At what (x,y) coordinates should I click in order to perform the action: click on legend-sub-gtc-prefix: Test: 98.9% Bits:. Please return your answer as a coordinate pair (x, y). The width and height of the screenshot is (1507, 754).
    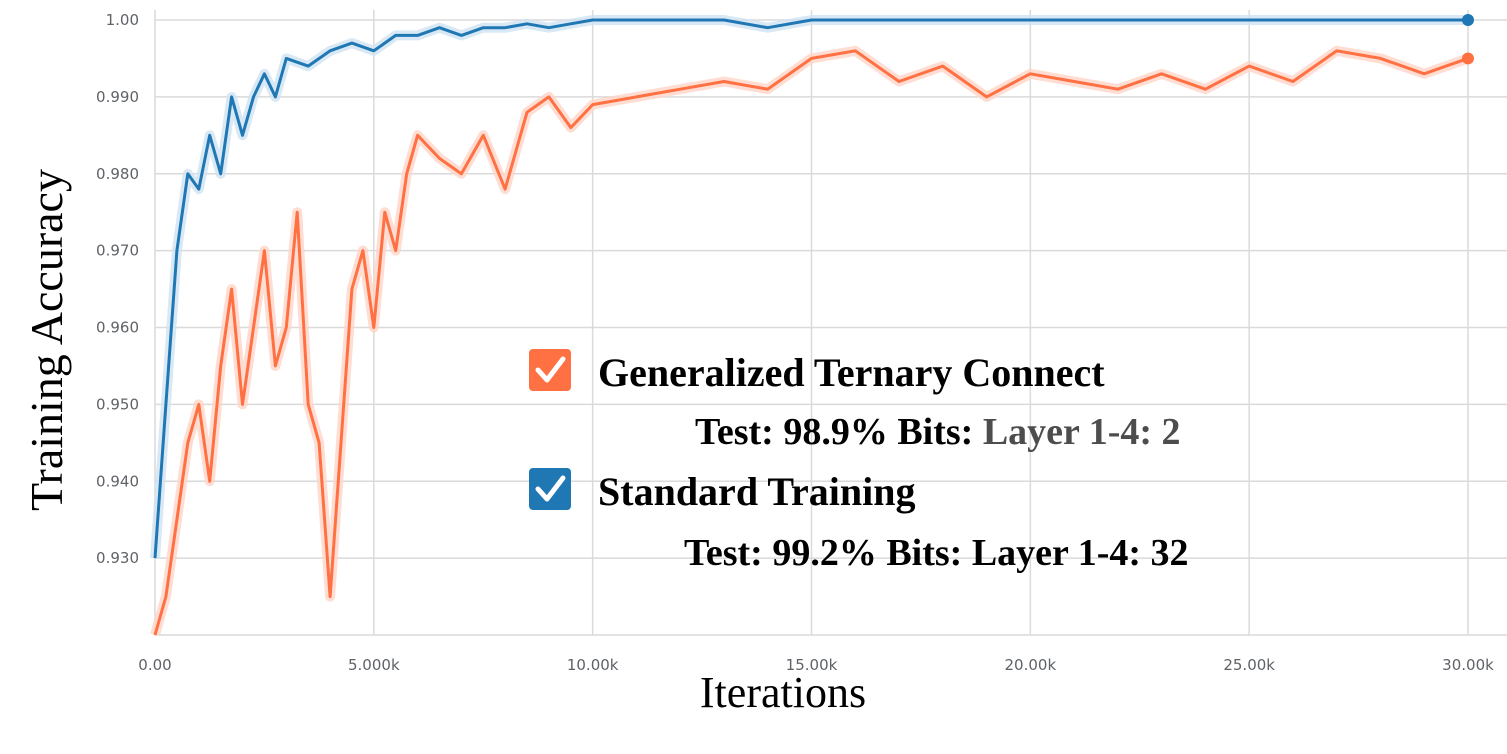
    Looking at the image, I should click on (839, 432).